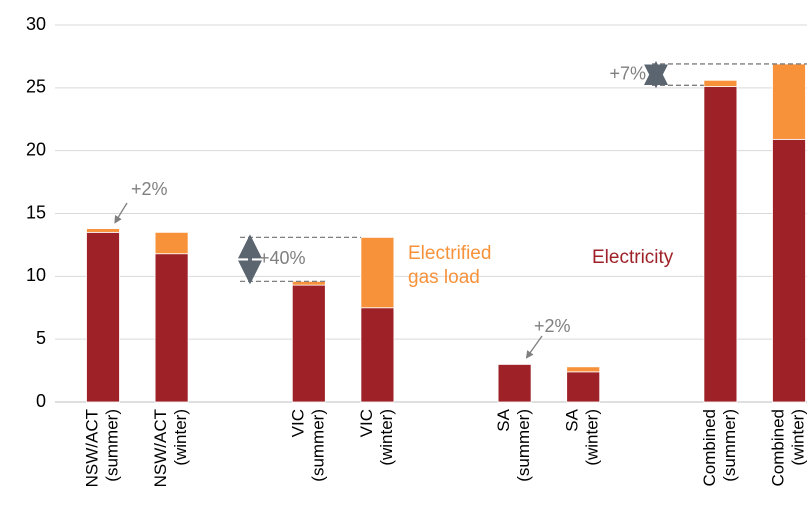  Describe the element at coordinates (36, 87) in the screenshot. I see `y-tick-label: 25` at that location.